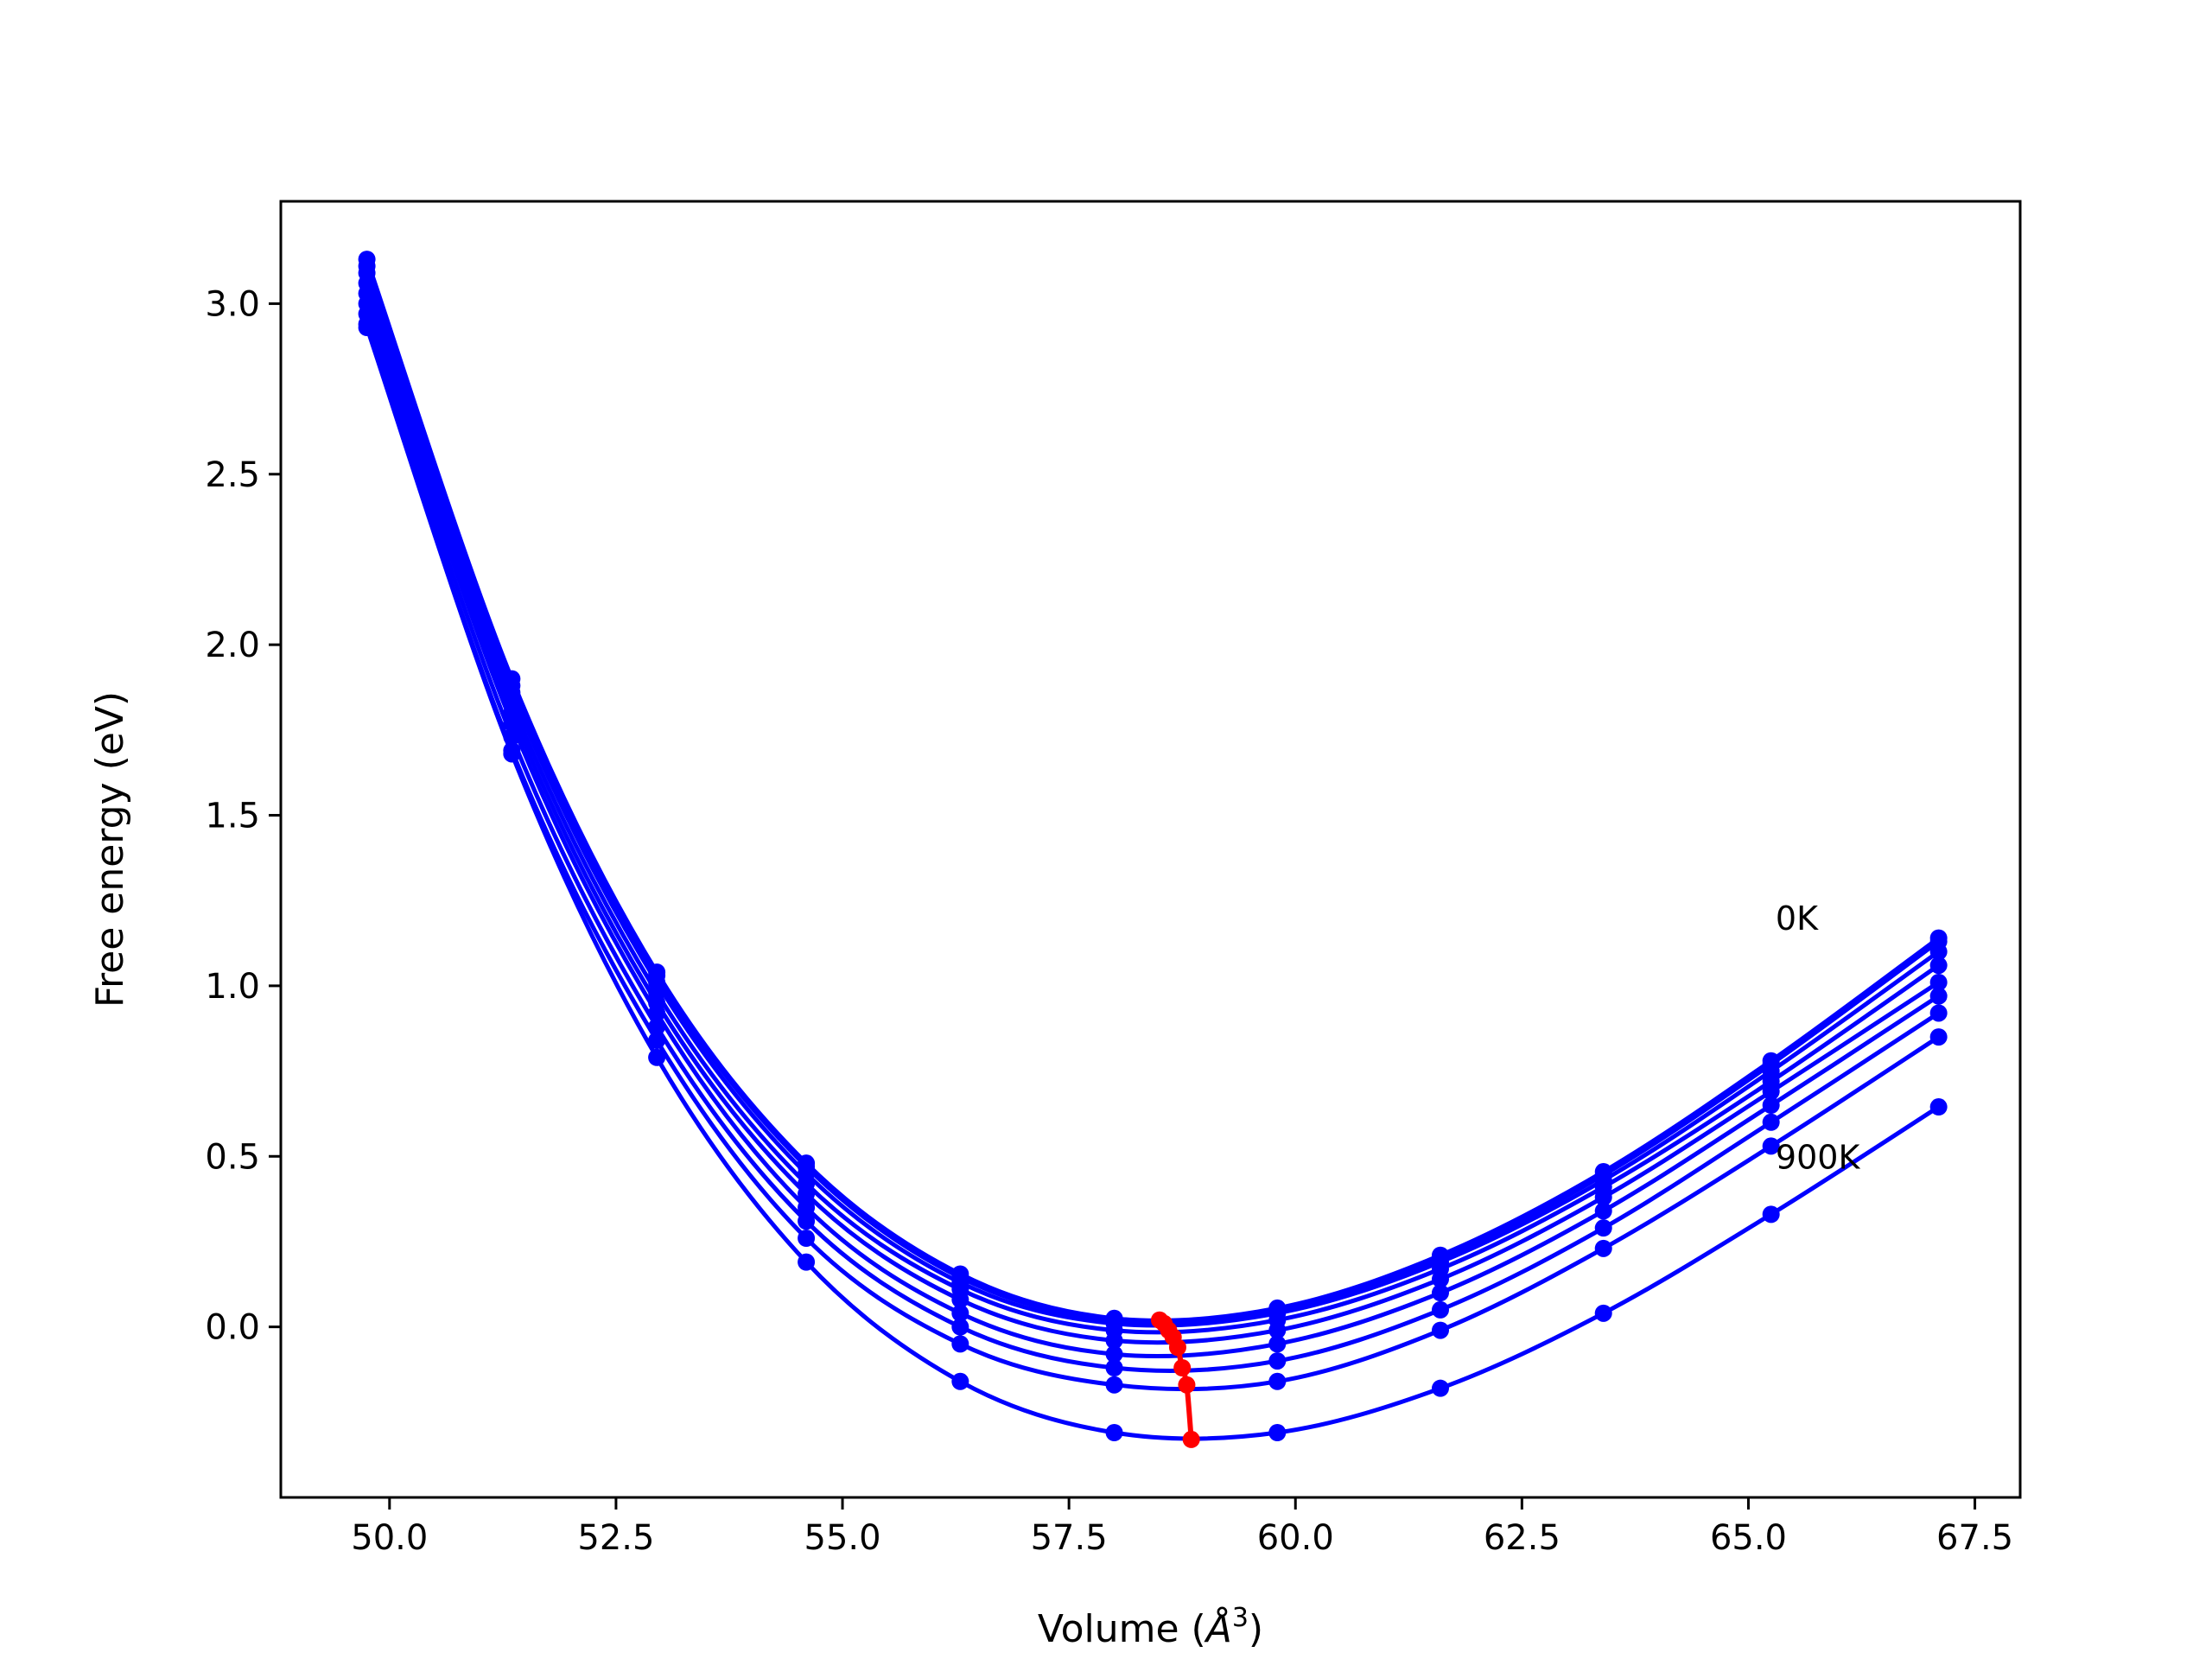 Image resolution: width=2212 pixels, height=1659 pixels. Describe the element at coordinates (1797, 918) in the screenshot. I see `annotation-0: 0K` at that location.